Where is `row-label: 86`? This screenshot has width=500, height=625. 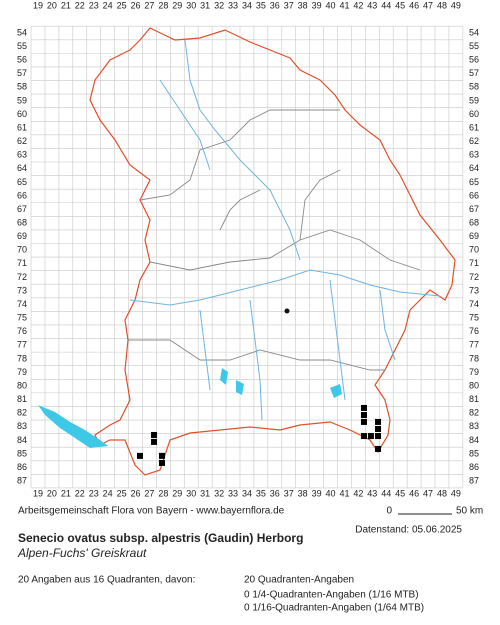 row-label: 86 is located at coordinates (22, 467).